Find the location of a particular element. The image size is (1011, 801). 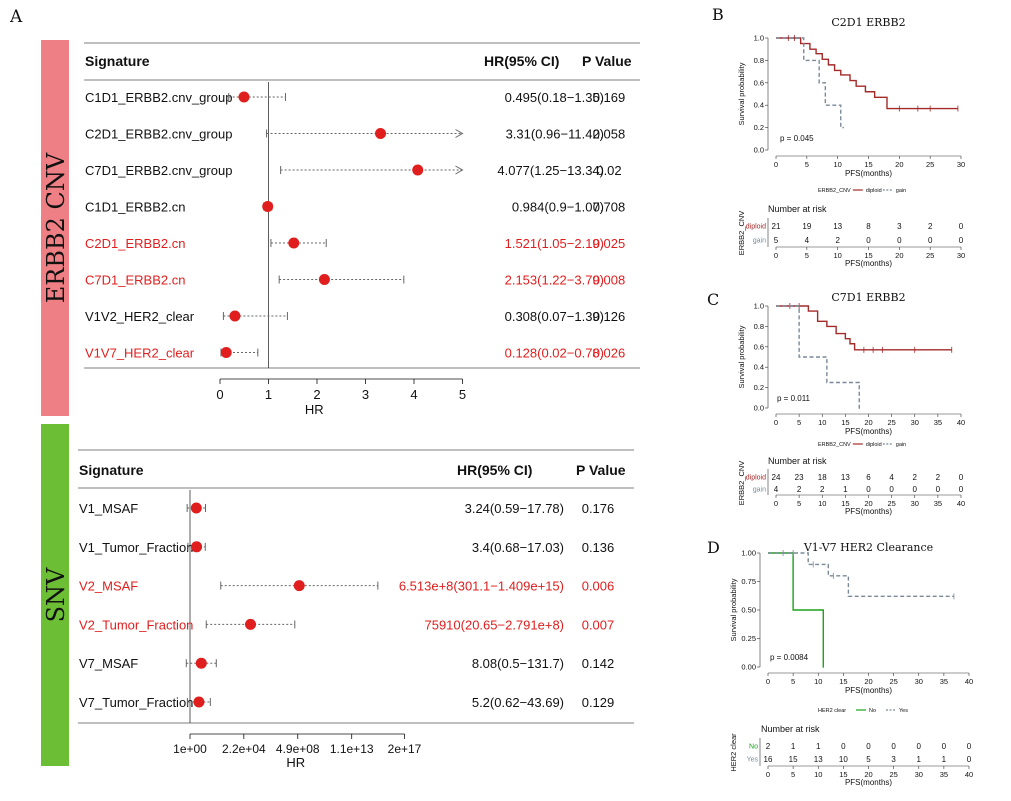

km-d-x-axis-label: PFS(months) is located at coordinates (868, 690).